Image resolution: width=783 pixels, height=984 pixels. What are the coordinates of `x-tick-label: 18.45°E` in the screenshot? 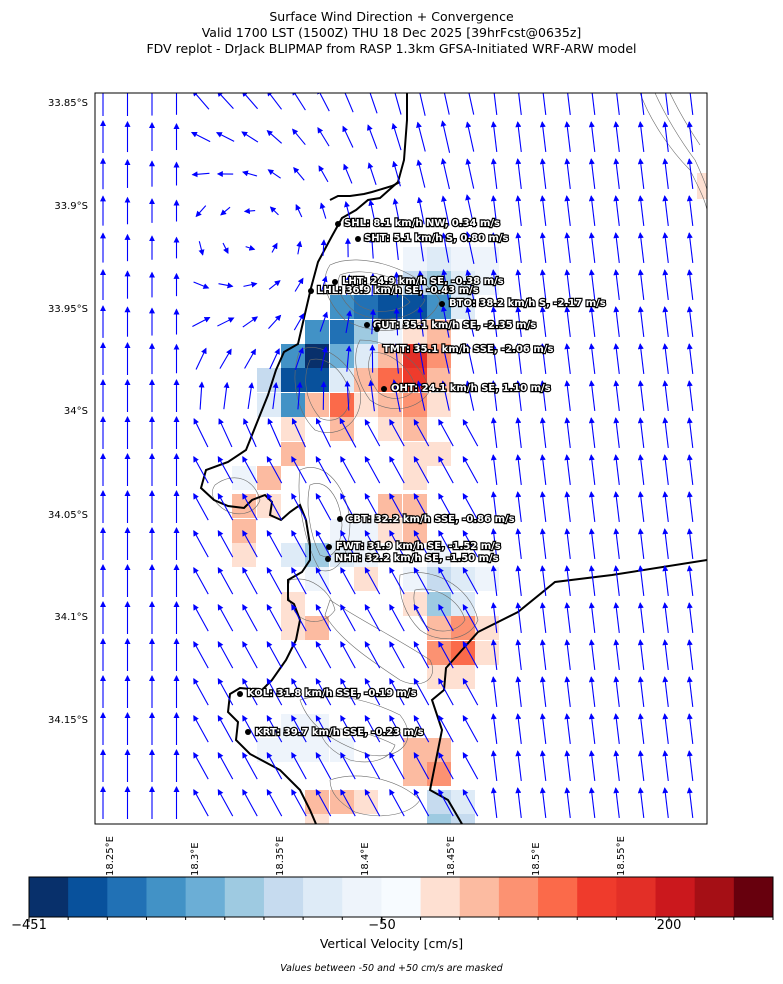 It's located at (451, 856).